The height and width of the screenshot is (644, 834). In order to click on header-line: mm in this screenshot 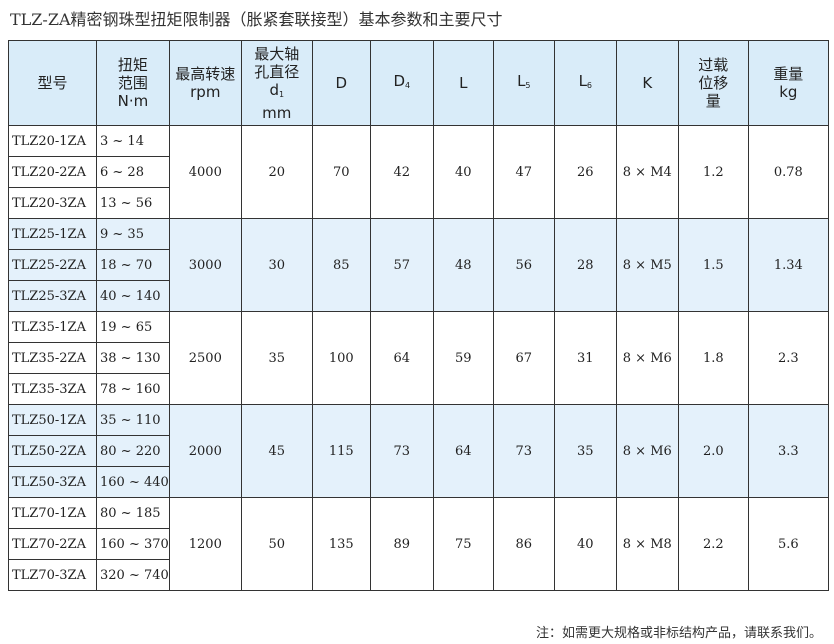, I will do `click(277, 112)`.